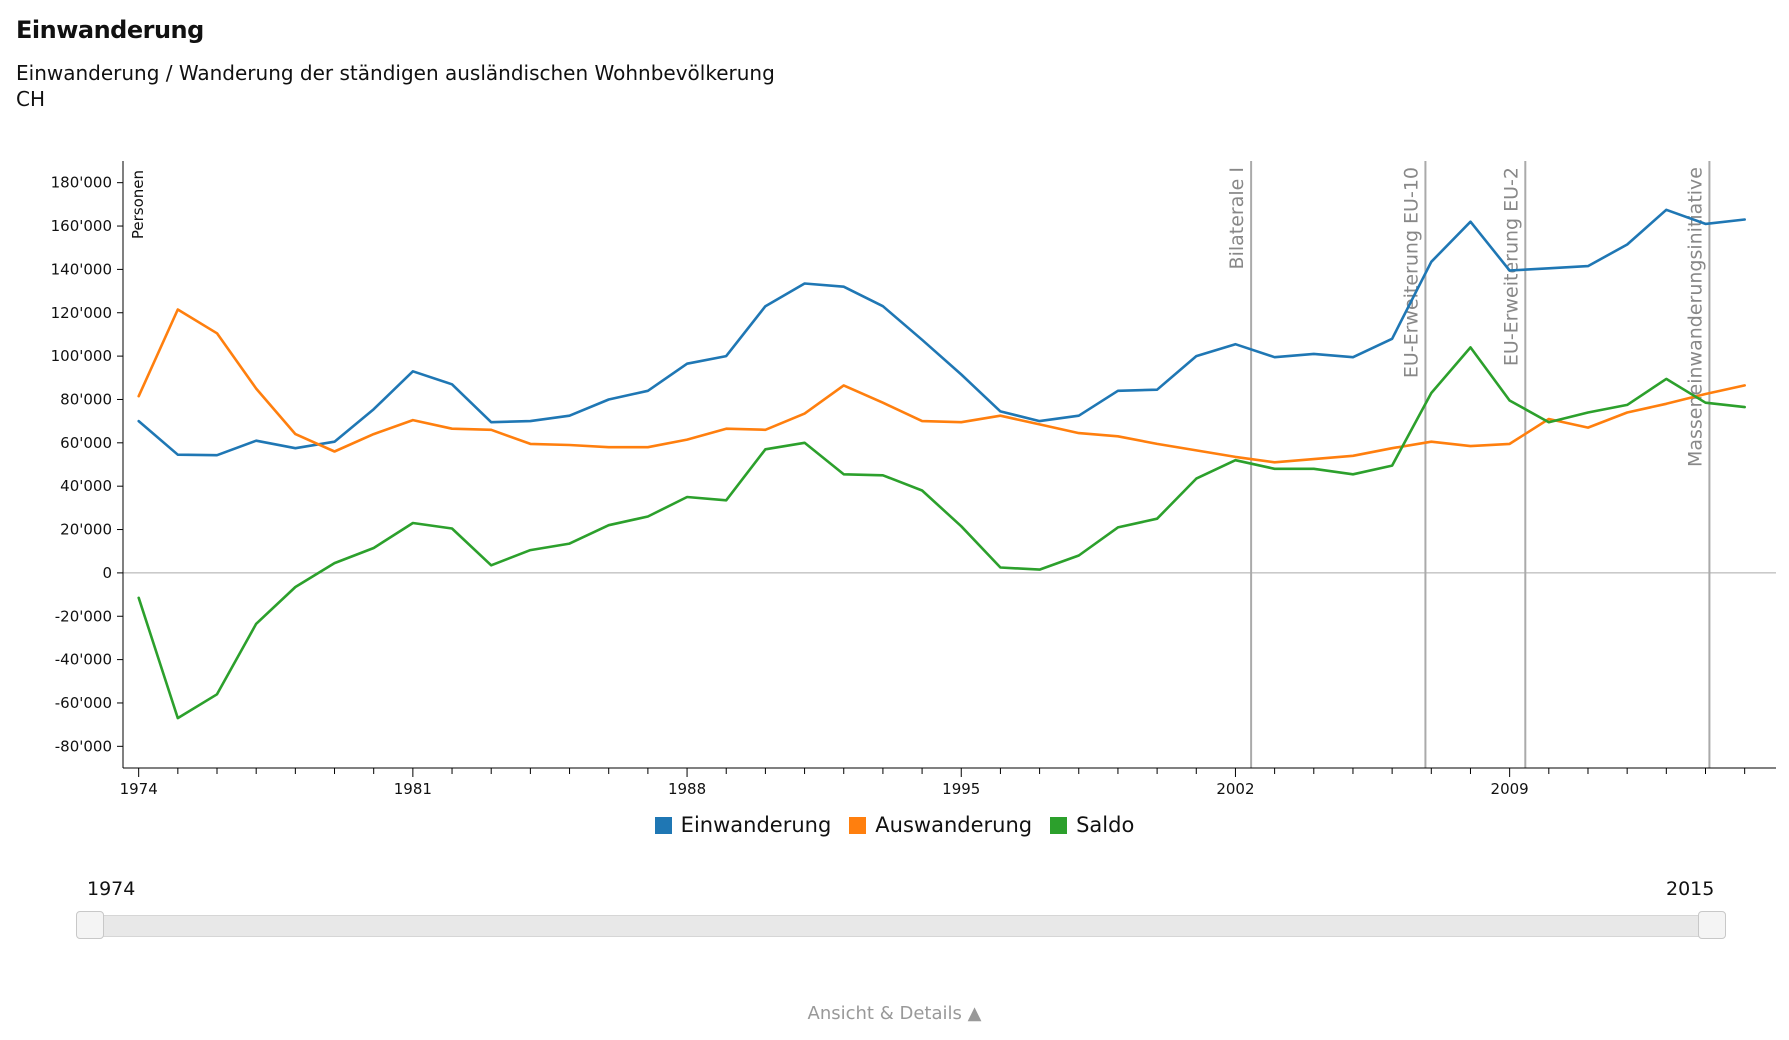  Describe the element at coordinates (83, 660) in the screenshot. I see `y-tick-label: -40'000` at that location.